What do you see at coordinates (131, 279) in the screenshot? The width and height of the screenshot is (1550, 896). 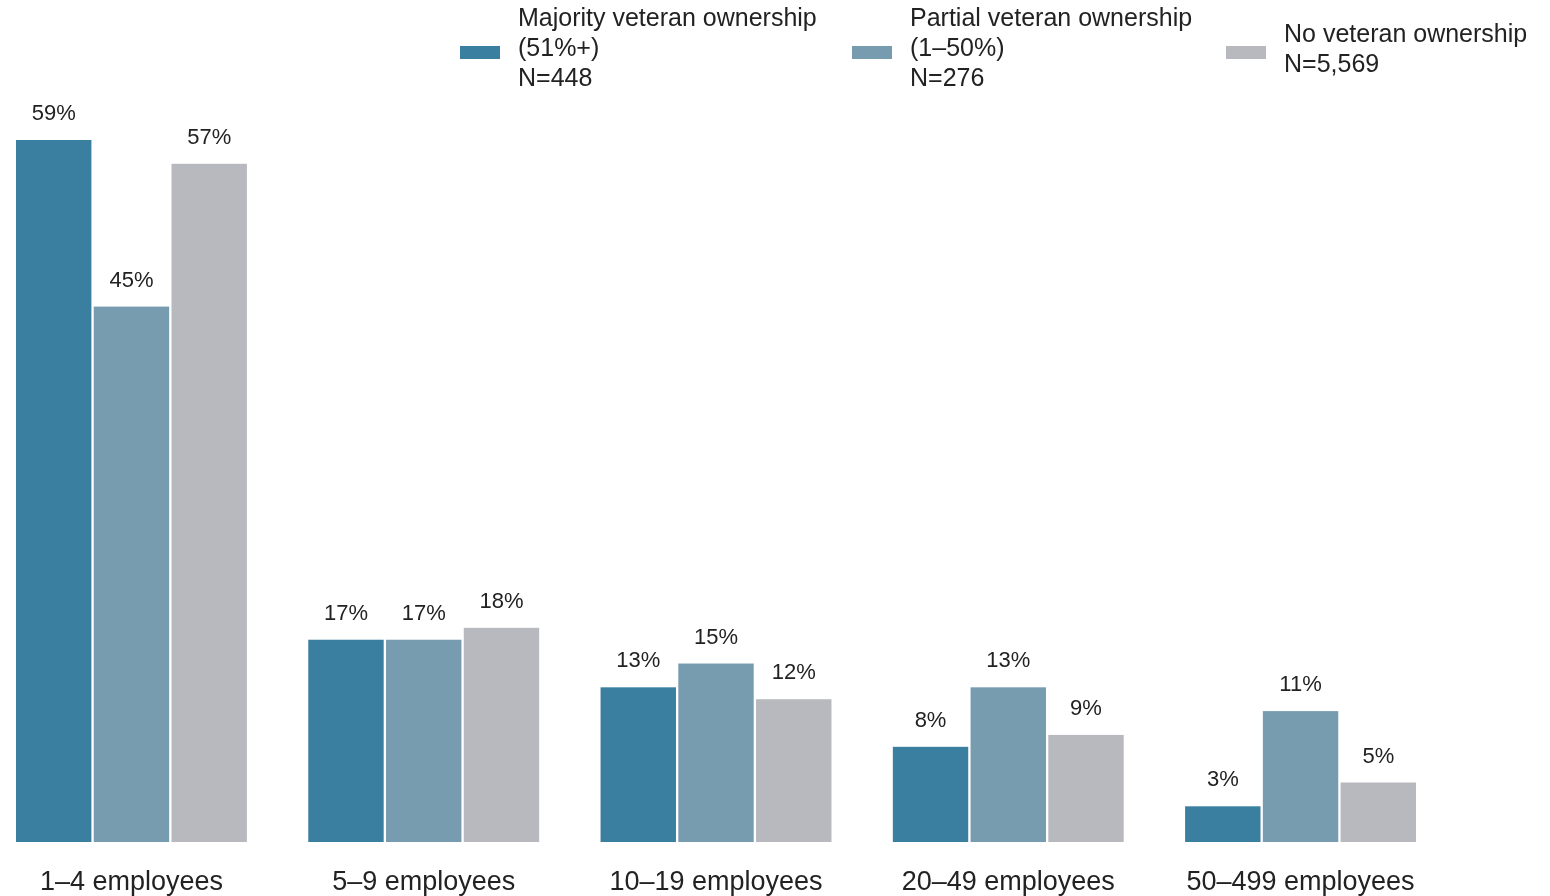 I see `data-label: 45%` at bounding box center [131, 279].